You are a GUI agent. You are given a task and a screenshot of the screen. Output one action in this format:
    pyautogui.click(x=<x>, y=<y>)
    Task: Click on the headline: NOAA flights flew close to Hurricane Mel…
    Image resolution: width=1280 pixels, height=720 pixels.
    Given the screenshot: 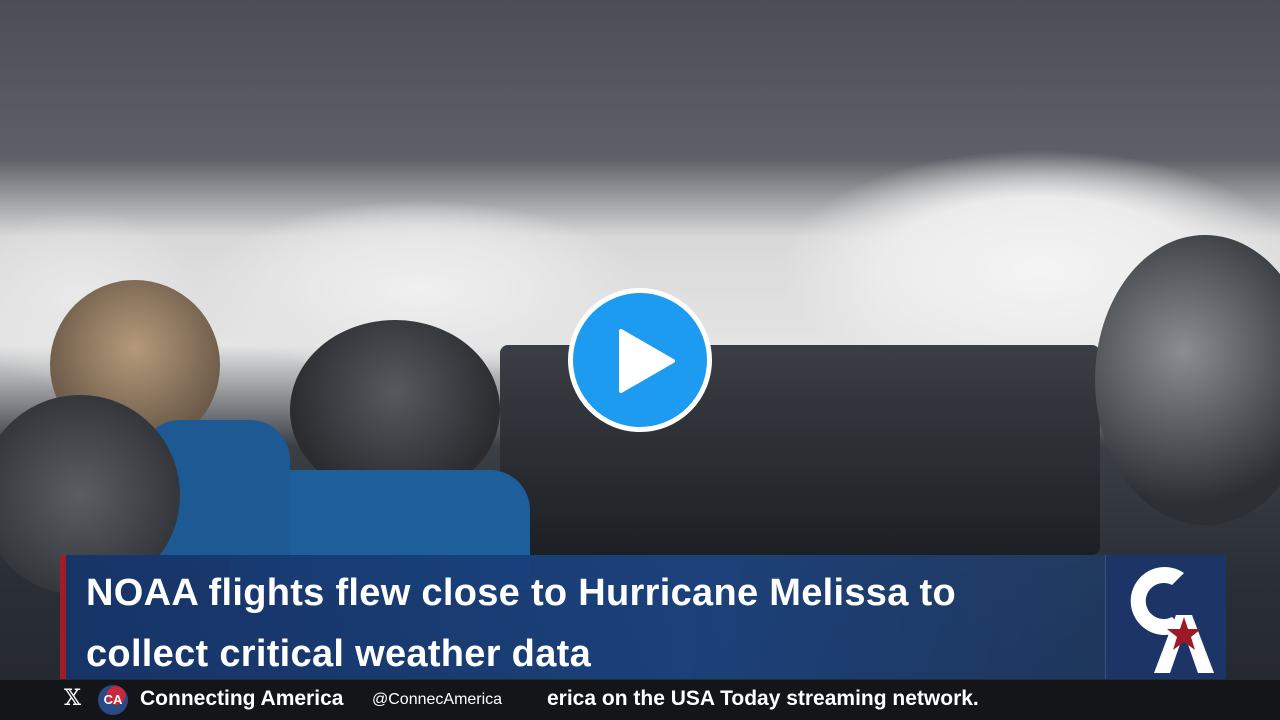 What is the action you would take?
    pyautogui.click(x=521, y=624)
    